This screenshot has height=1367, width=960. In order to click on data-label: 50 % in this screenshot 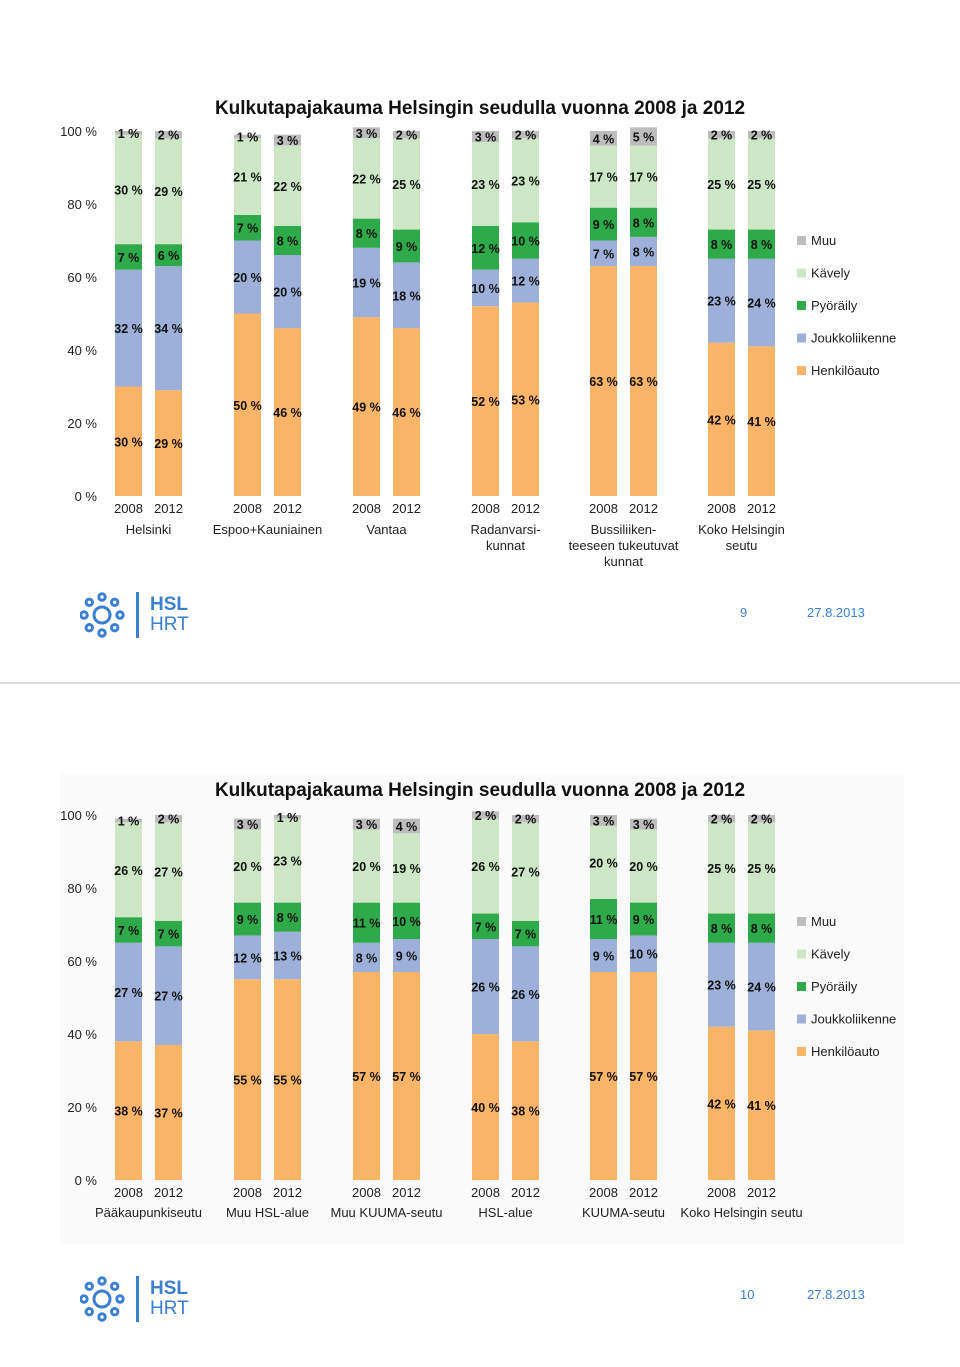, I will do `click(247, 406)`.